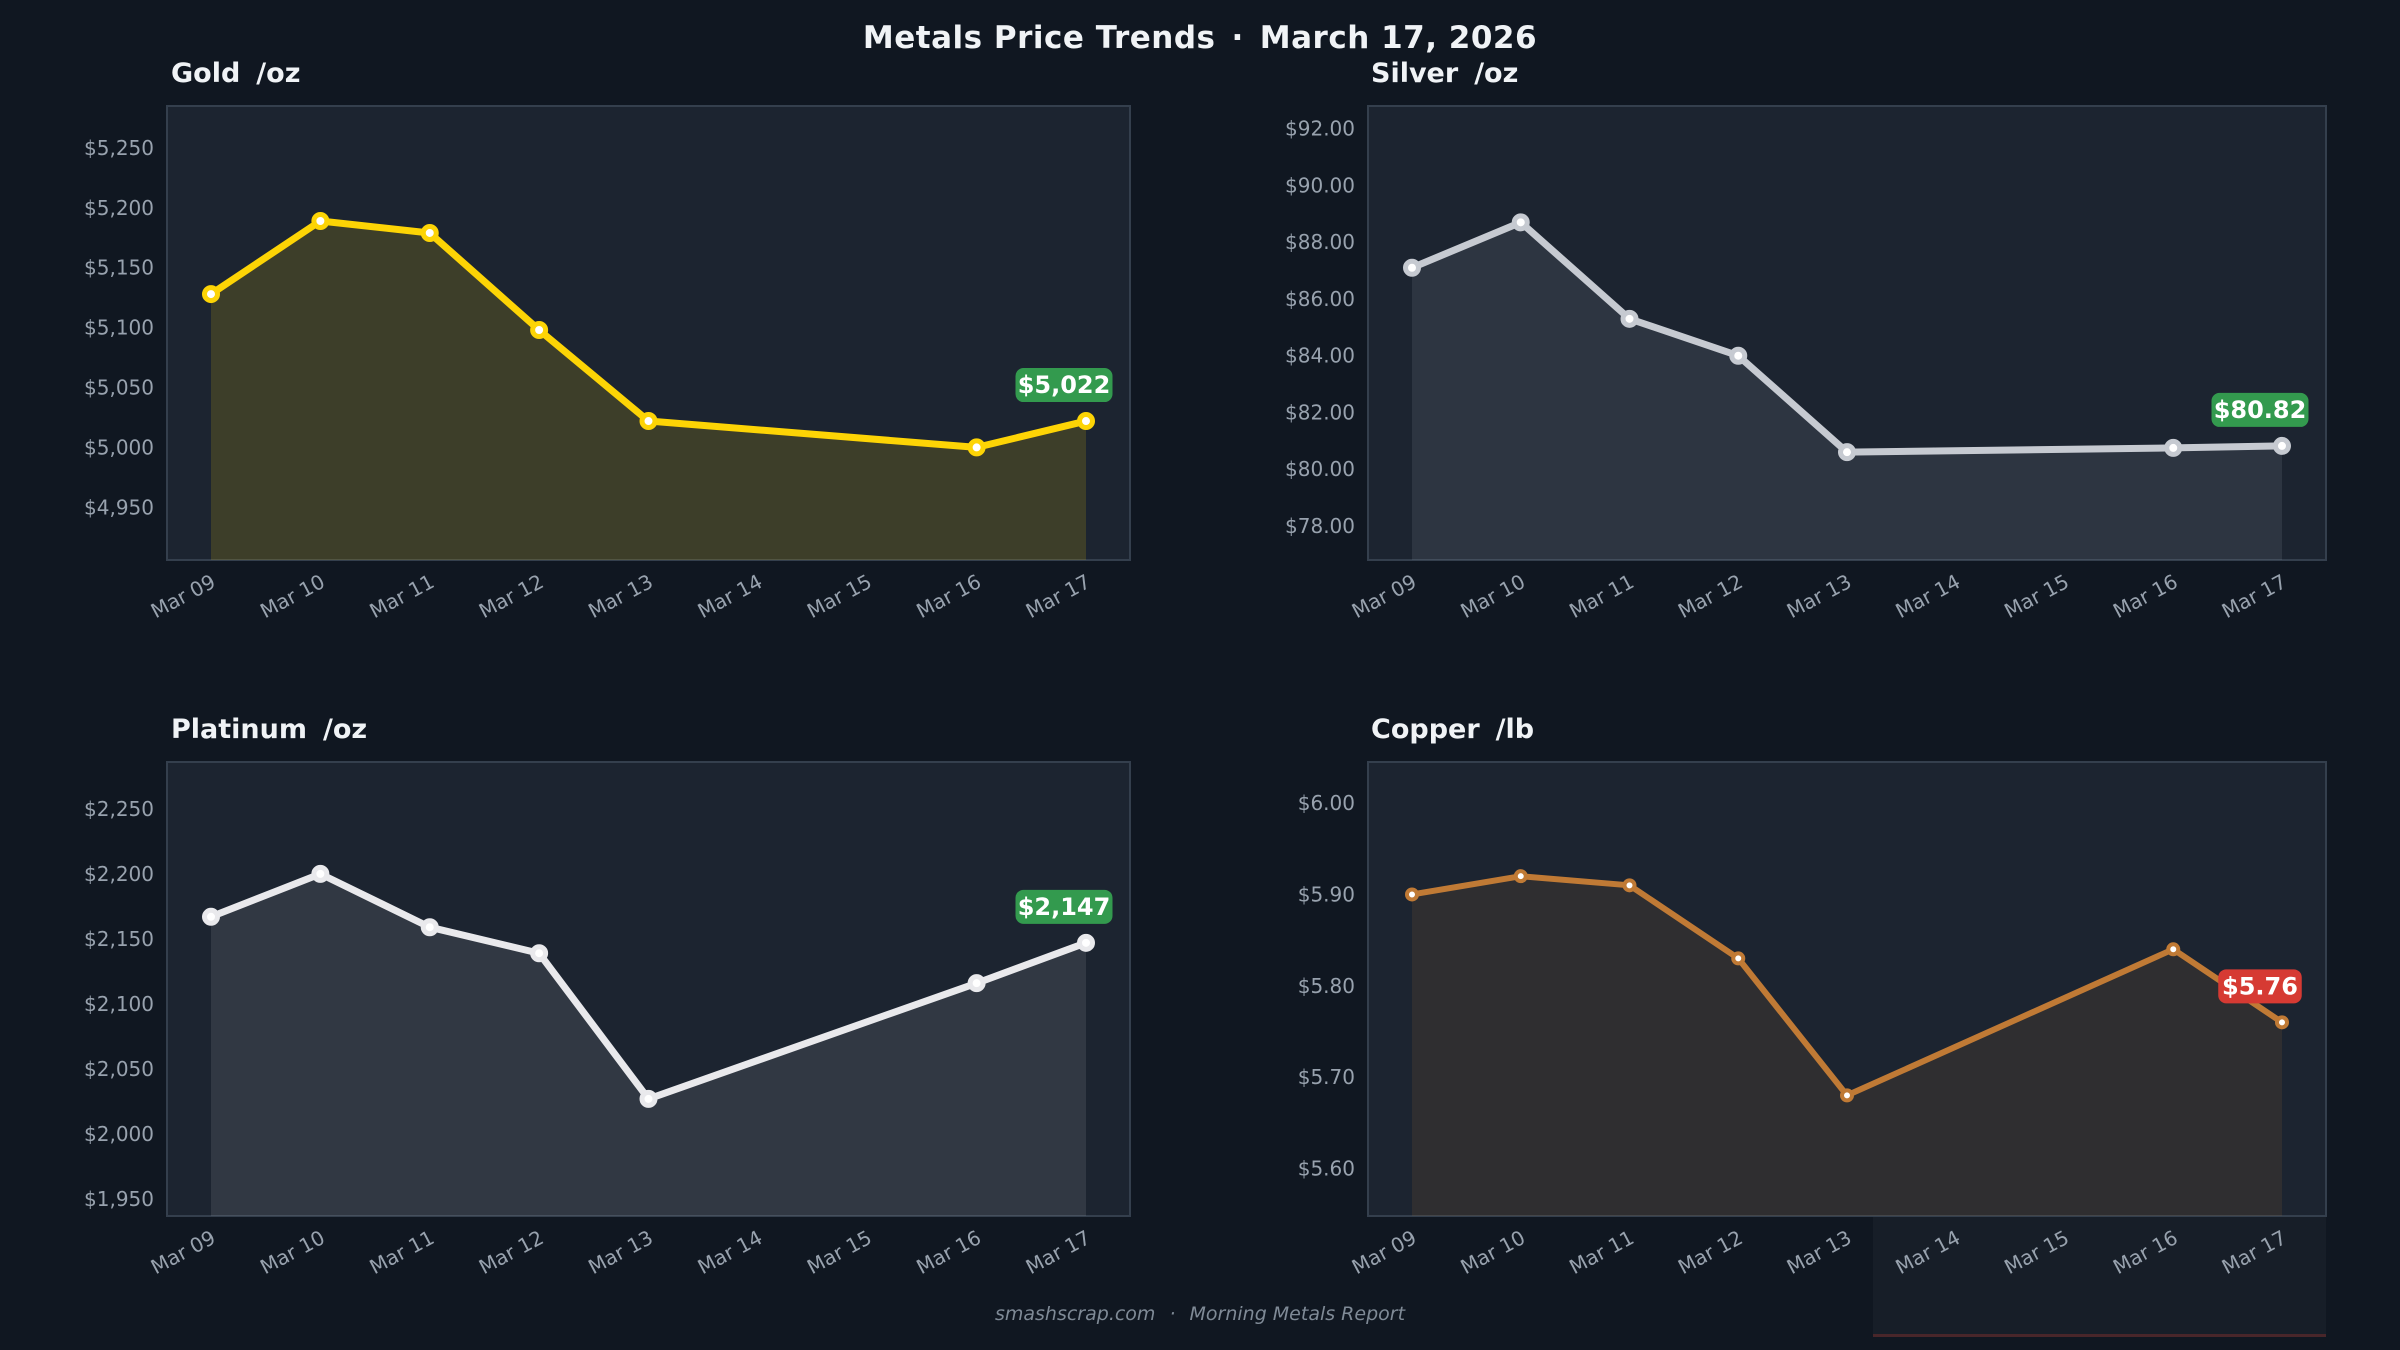 The width and height of the screenshot is (2400, 1350). What do you see at coordinates (119, 1069) in the screenshot?
I see `platinum-ytick-label: $2,050` at bounding box center [119, 1069].